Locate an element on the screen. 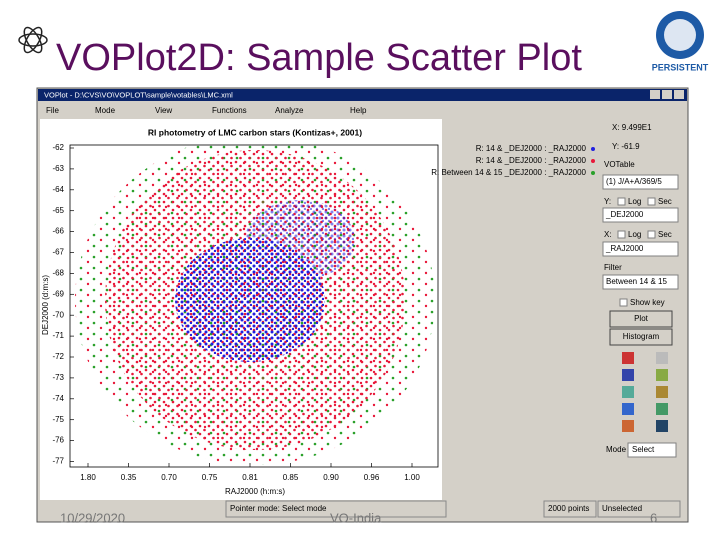  x-tick-label: 0.70 is located at coordinates (169, 477).